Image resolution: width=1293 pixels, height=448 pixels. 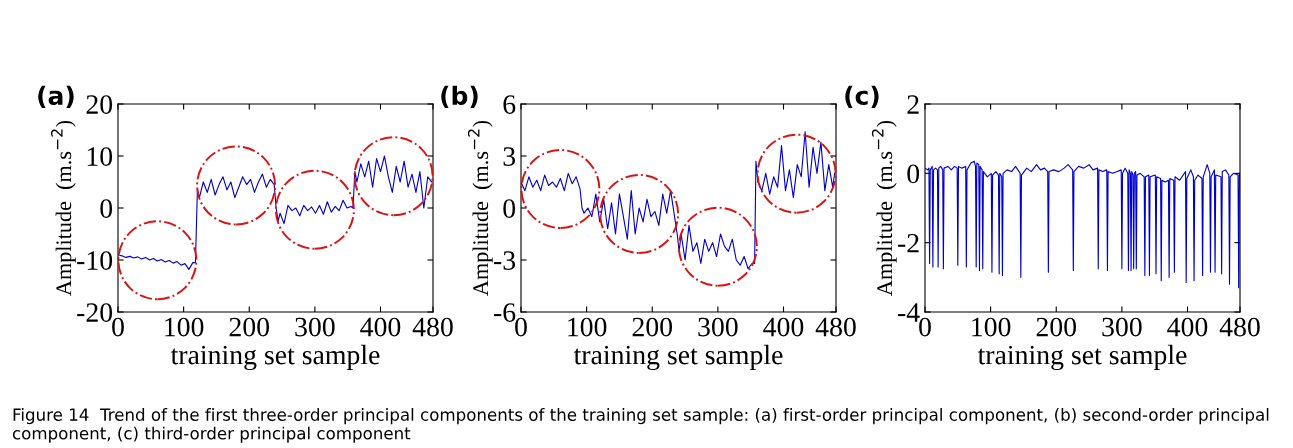 What do you see at coordinates (505, 312) in the screenshot?
I see `y-tick-label: -6` at bounding box center [505, 312].